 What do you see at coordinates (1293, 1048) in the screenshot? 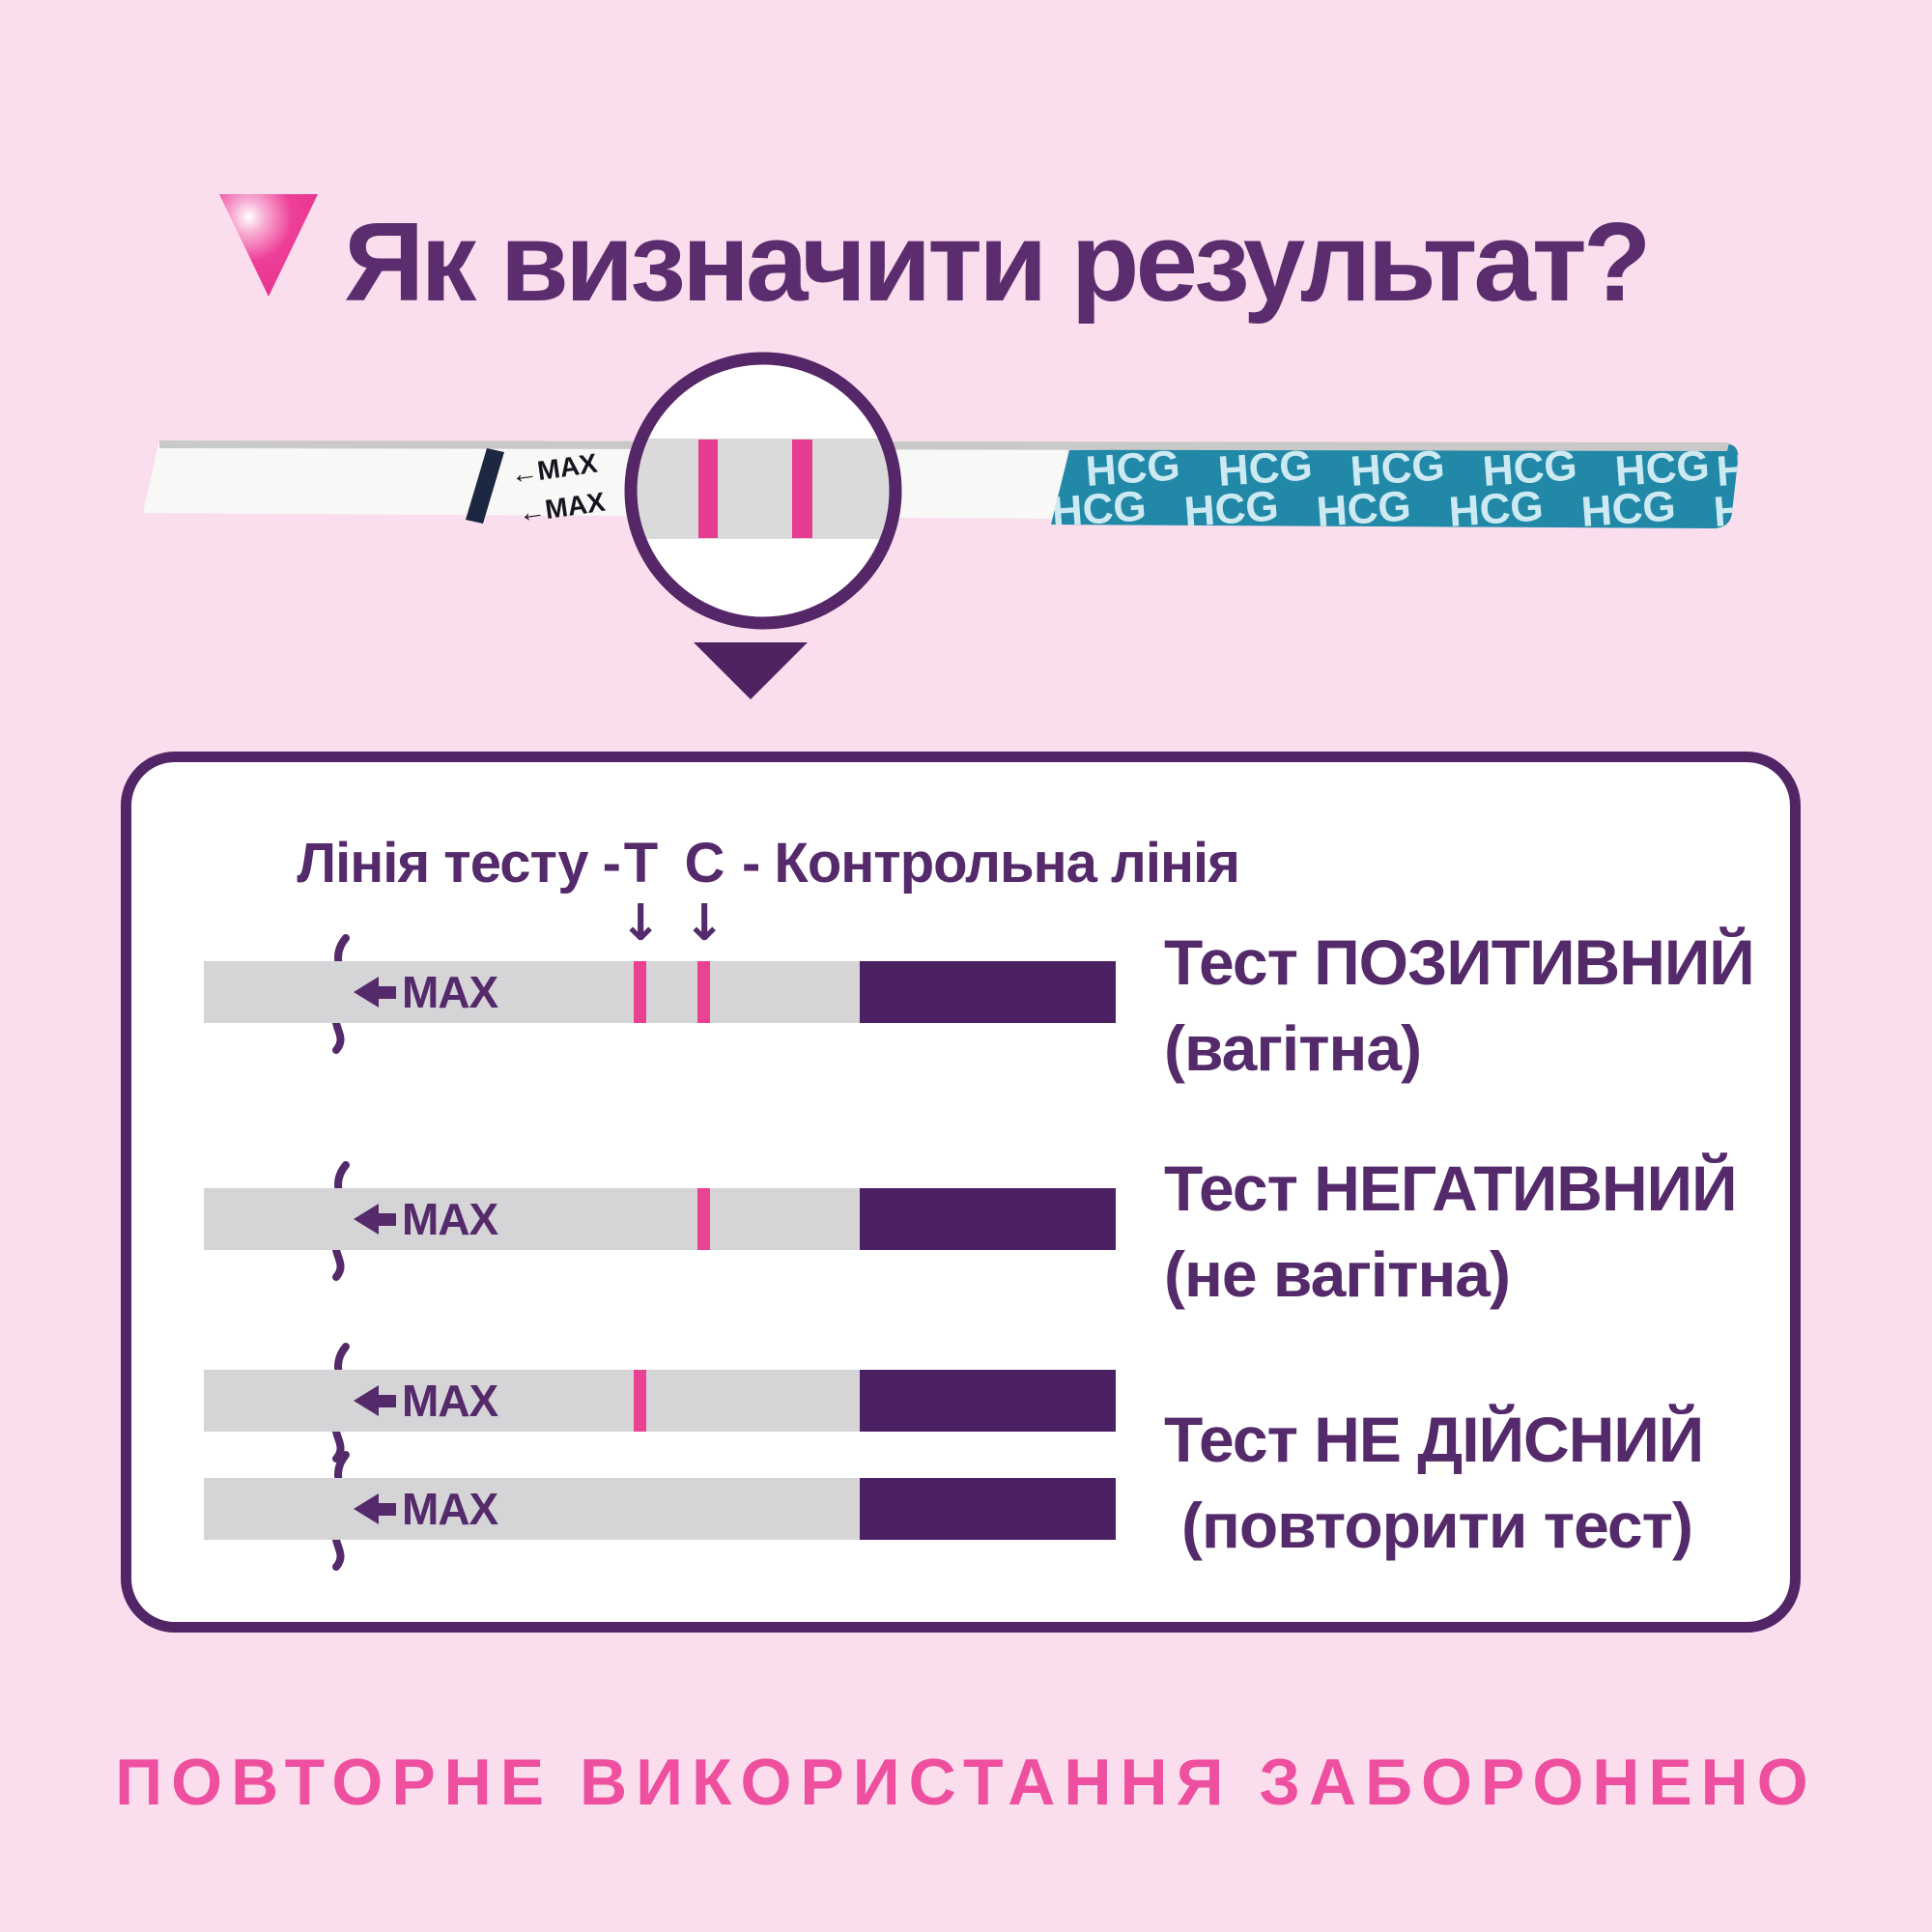
I see `result-subtitle: (вагітна)` at bounding box center [1293, 1048].